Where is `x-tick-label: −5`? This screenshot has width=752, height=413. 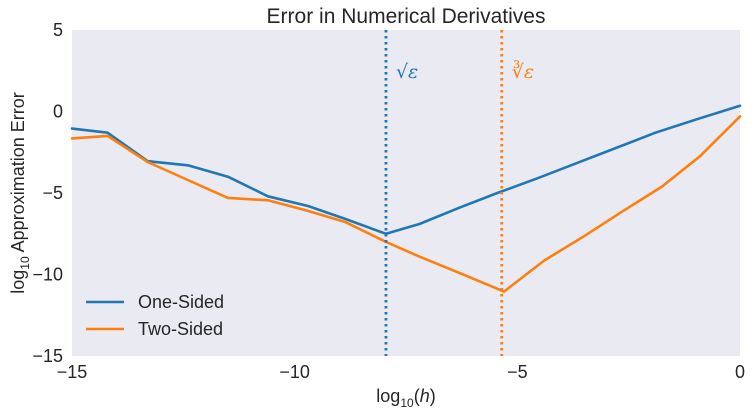
x-tick-label: −5 is located at coordinates (517, 372).